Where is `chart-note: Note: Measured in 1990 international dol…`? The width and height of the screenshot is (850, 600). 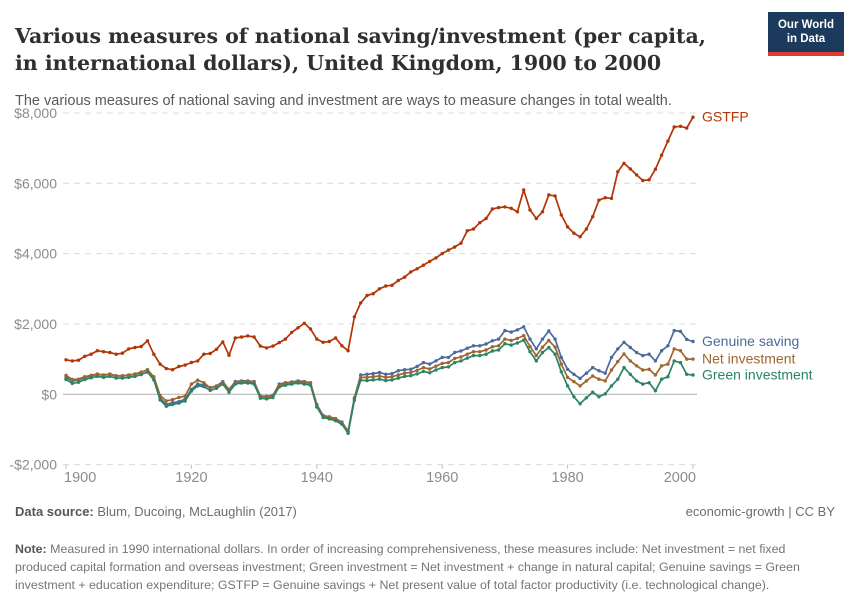
chart-note: Note: Measured in 1990 international dol… is located at coordinates (418, 568).